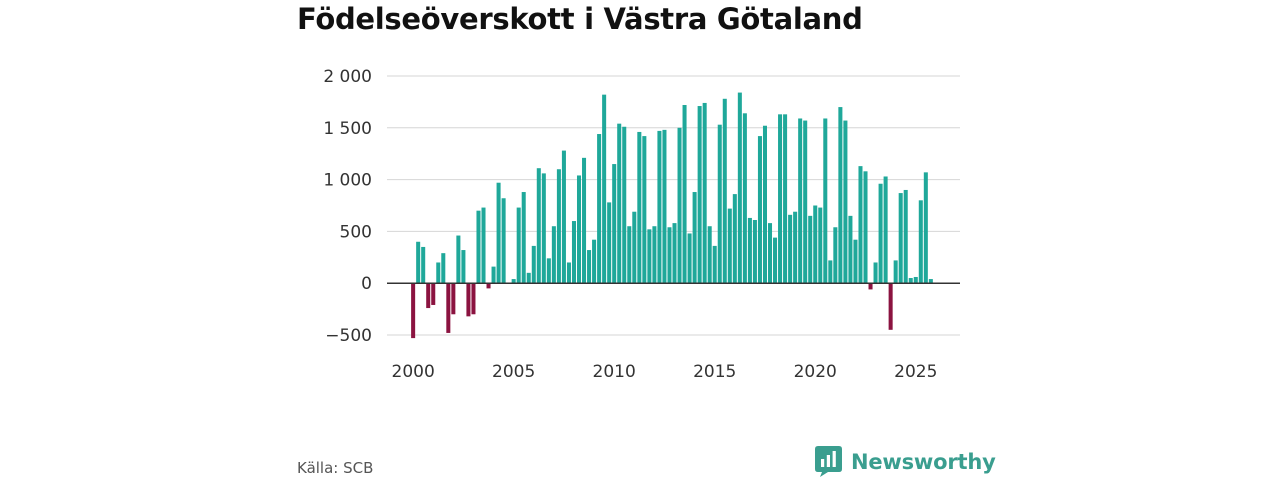 This screenshot has height=480, width=1280. What do you see at coordinates (347, 181) in the screenshot?
I see `y-tick-label: 1 000` at bounding box center [347, 181].